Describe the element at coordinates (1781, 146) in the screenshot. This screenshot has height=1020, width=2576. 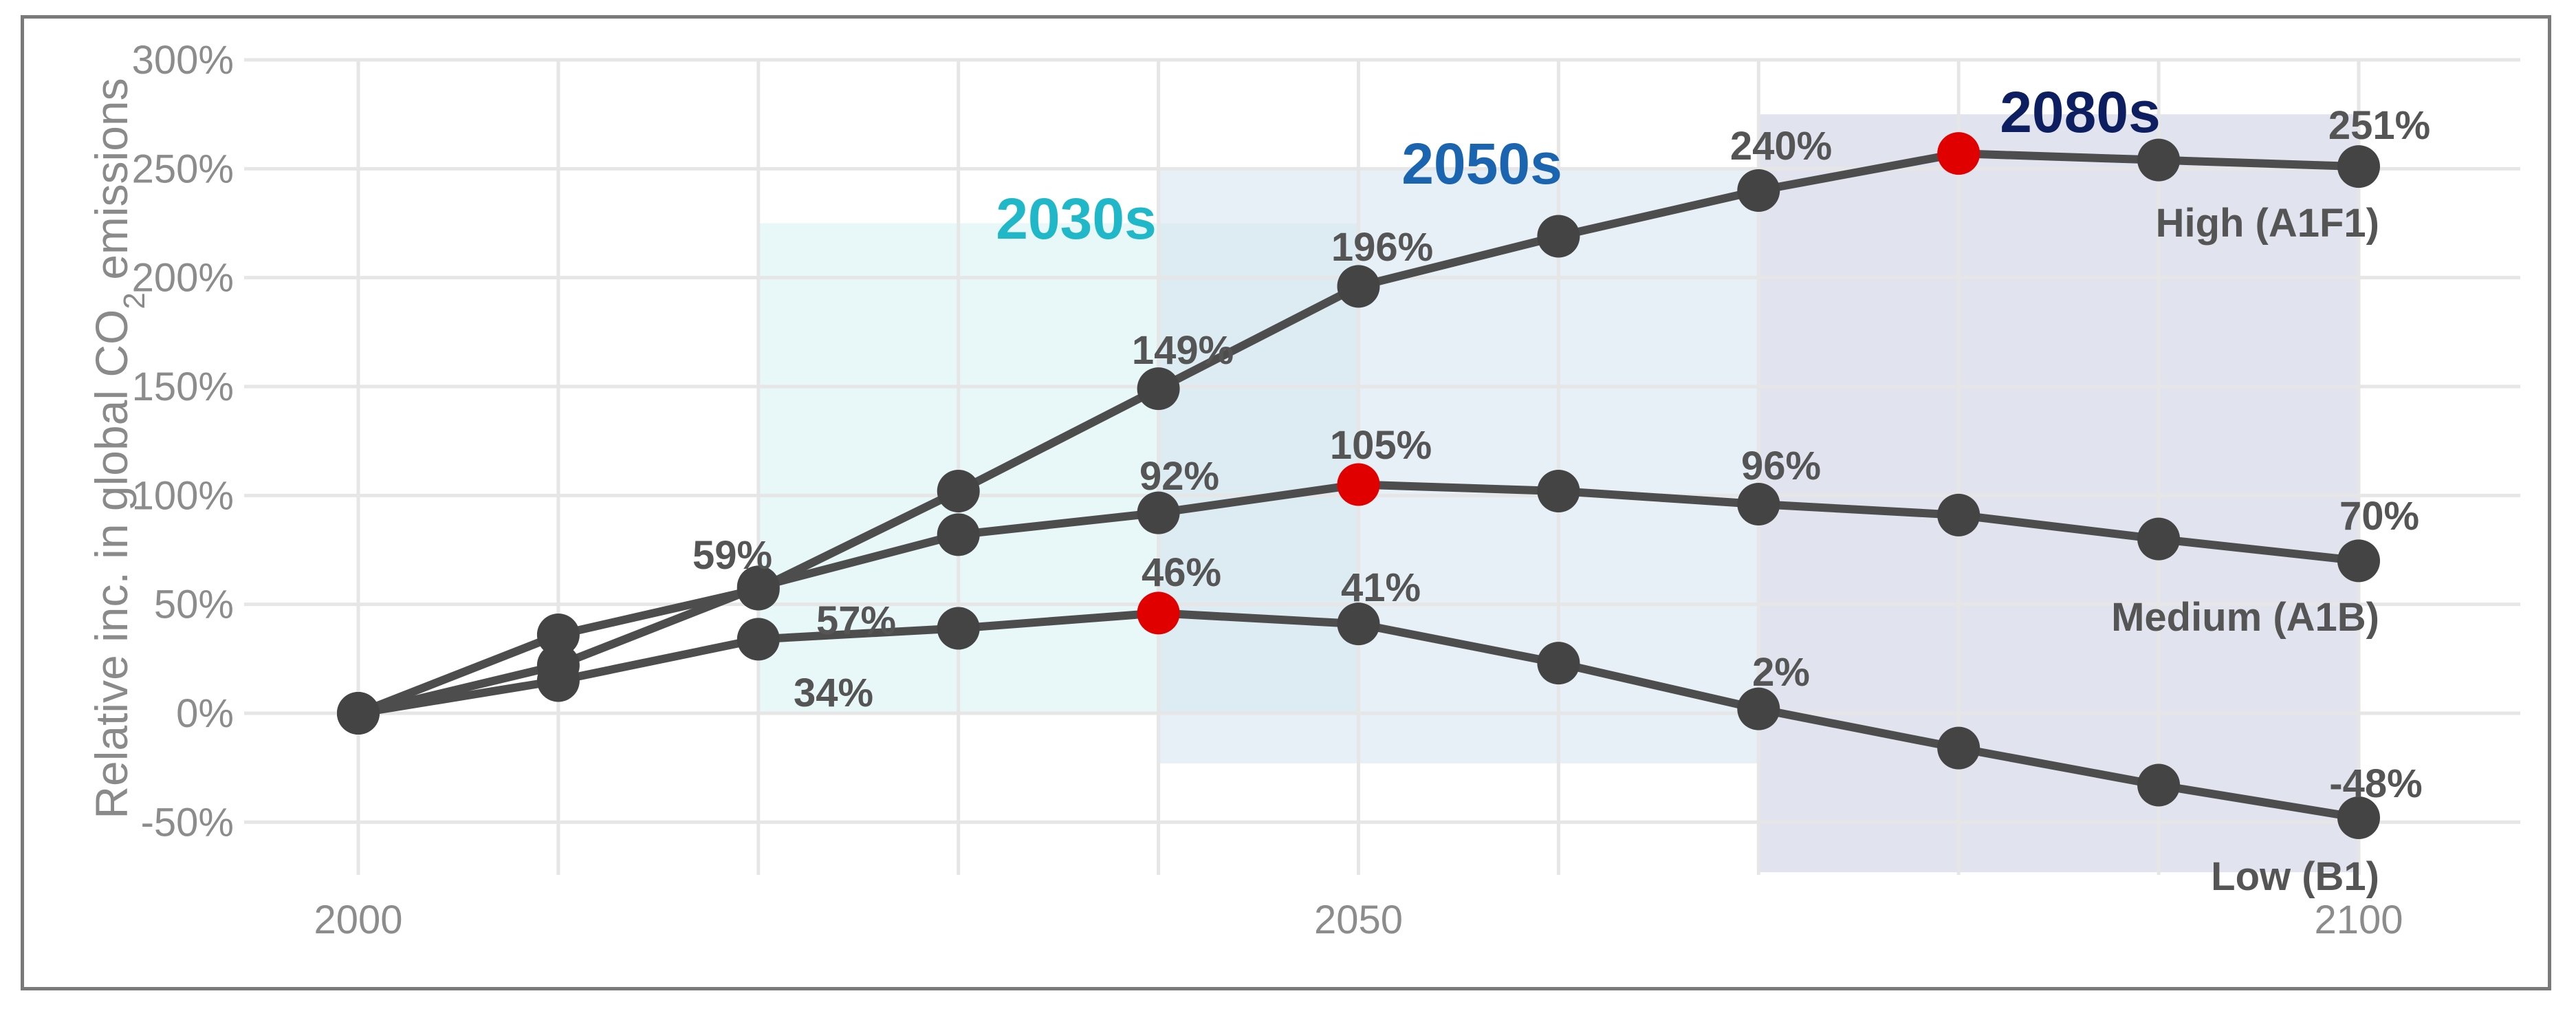
I see `data-label: 240%` at that location.